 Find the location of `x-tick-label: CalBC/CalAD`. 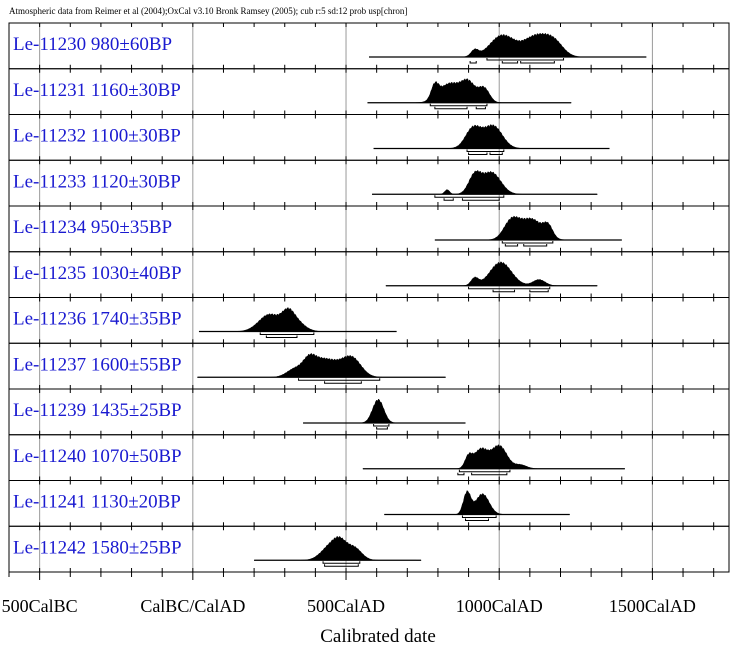

x-tick-label: CalBC/CalAD is located at coordinates (192, 606).